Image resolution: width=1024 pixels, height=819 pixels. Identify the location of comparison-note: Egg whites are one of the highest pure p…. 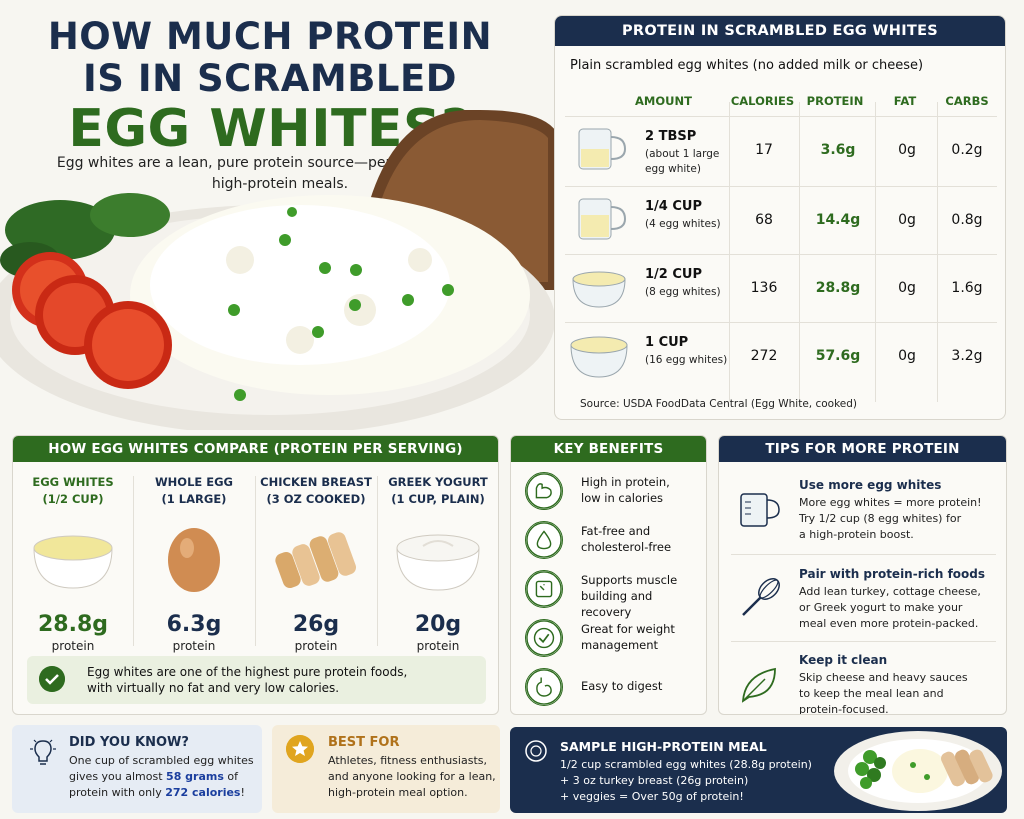
(256, 680).